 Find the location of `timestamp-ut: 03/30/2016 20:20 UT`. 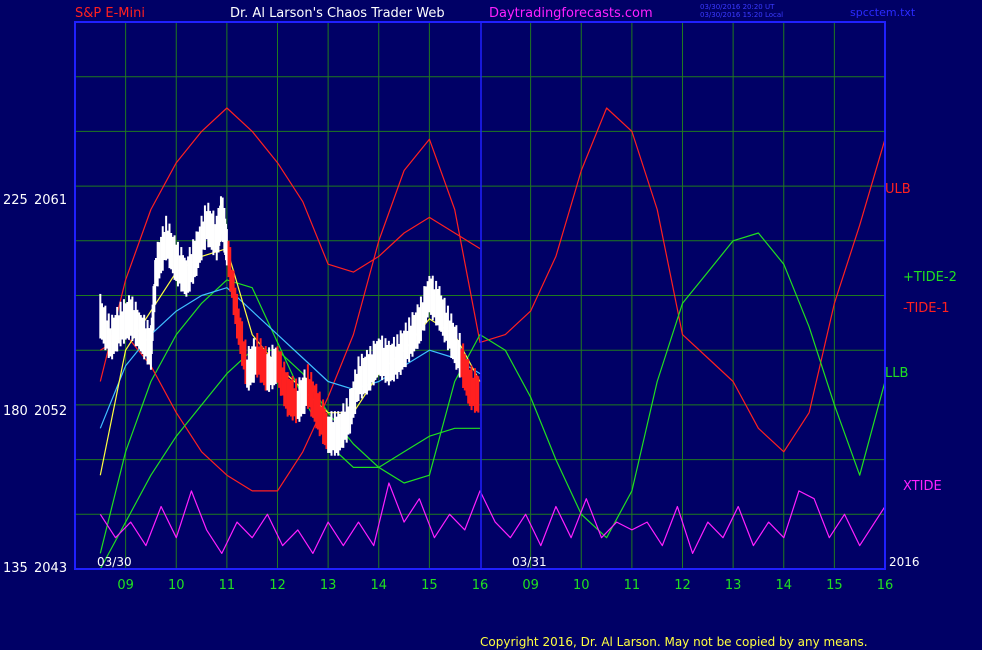

timestamp-ut: 03/30/2016 20:20 UT is located at coordinates (737, 7).